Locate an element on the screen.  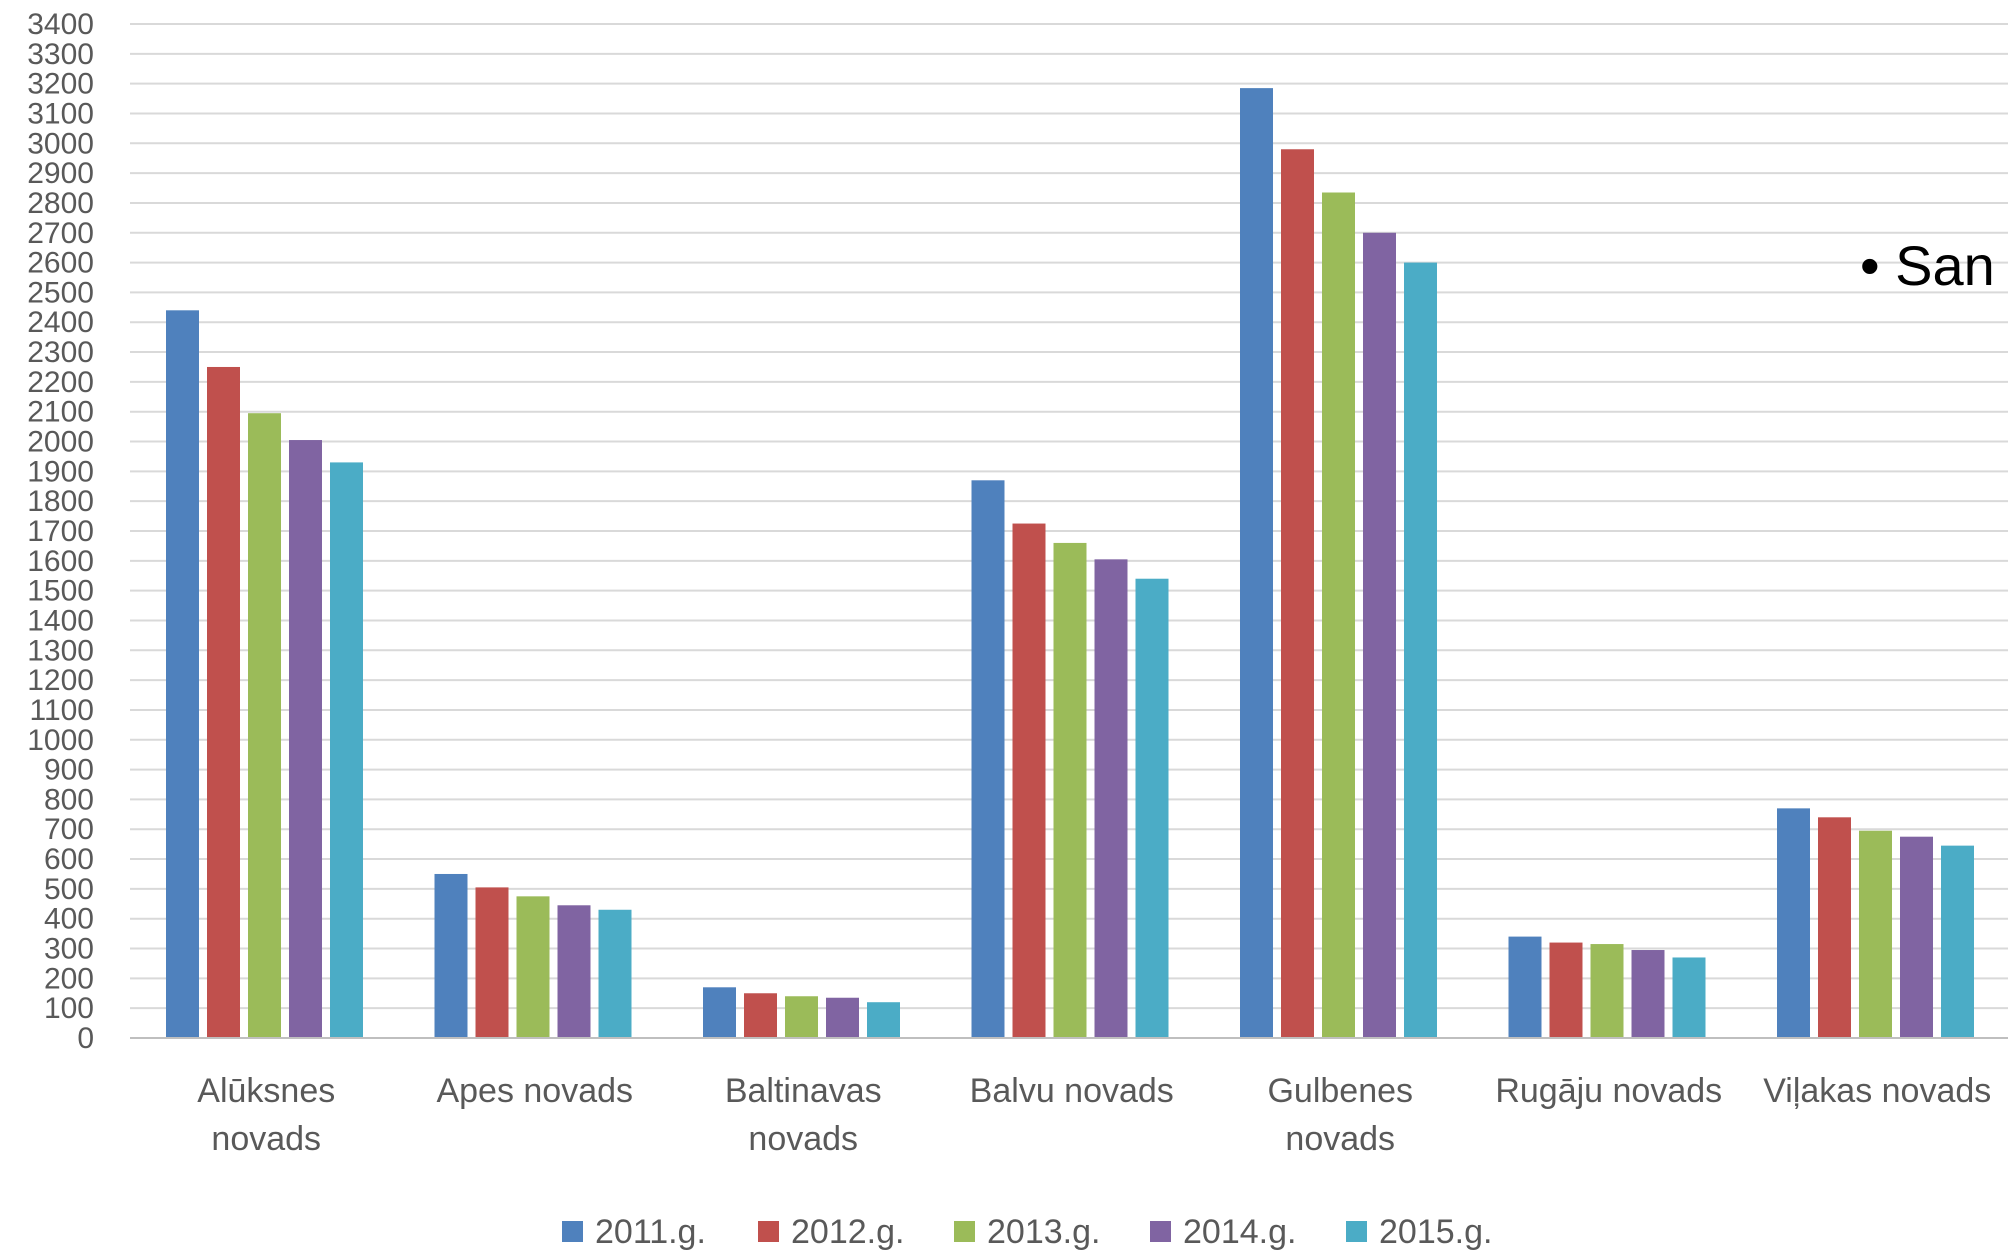
y-tick-label: 2800 is located at coordinates (60, 203).